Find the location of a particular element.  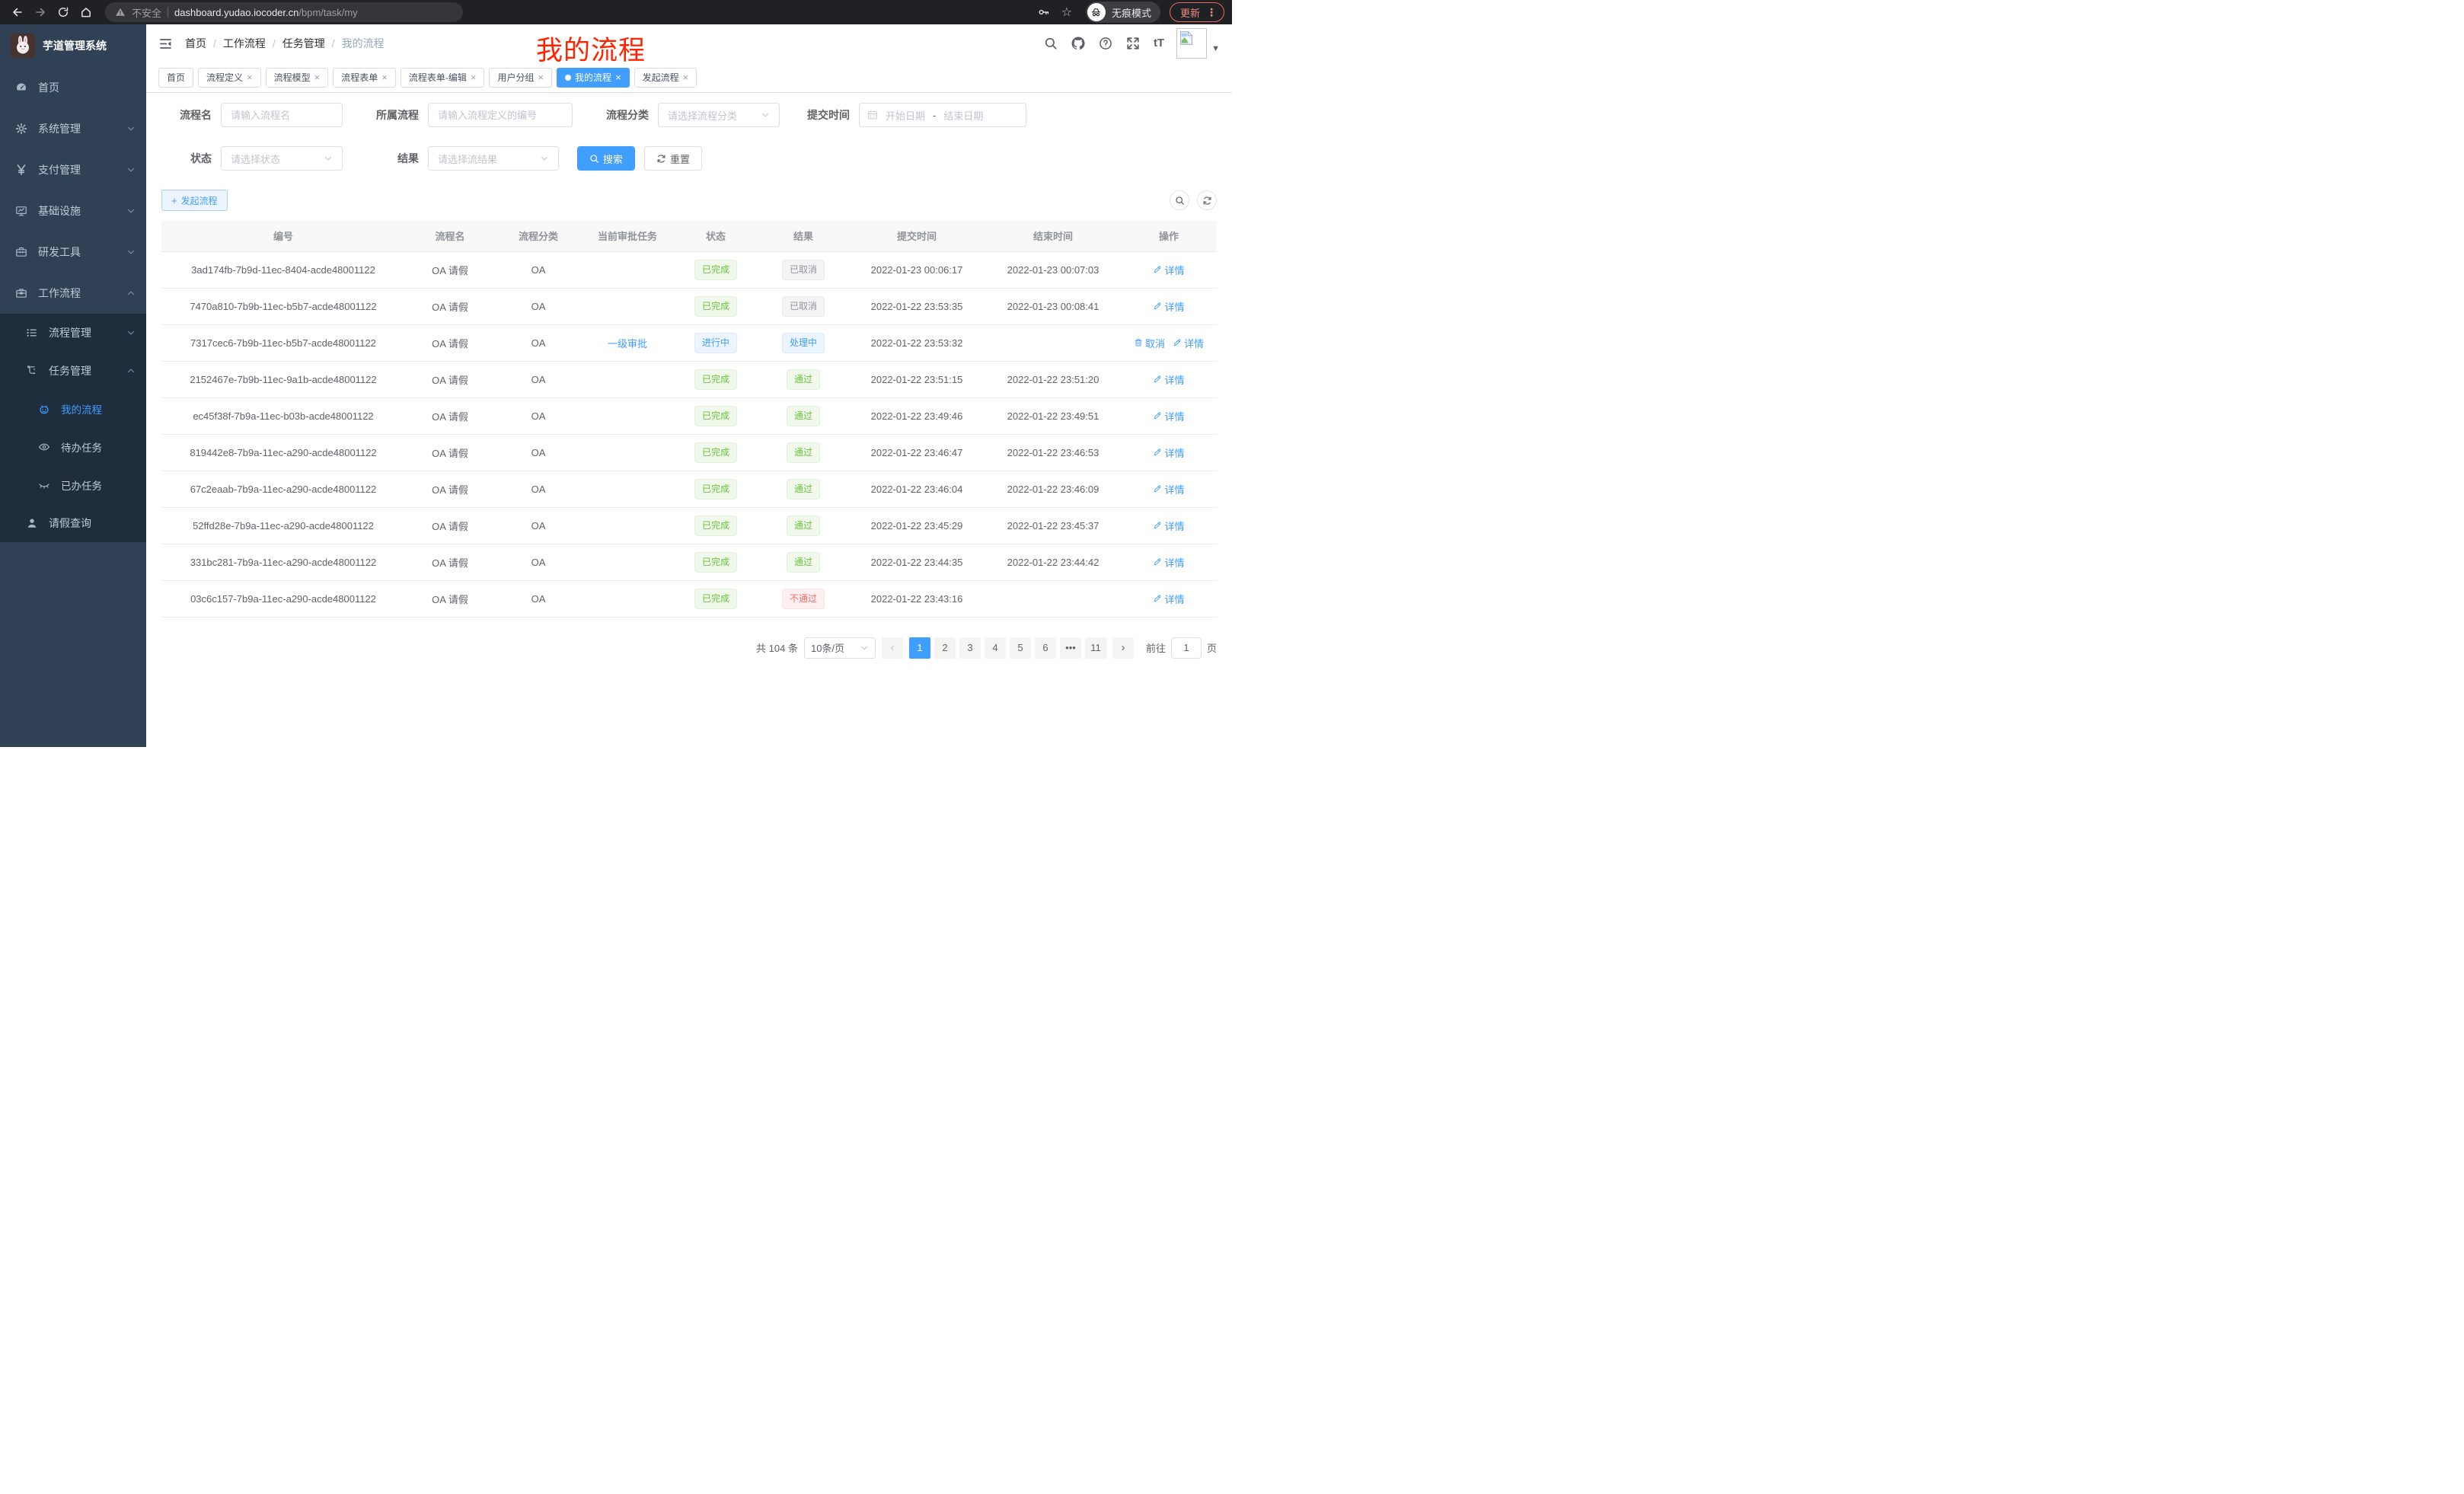

page-size-select: 10条/页 is located at coordinates (839, 648).